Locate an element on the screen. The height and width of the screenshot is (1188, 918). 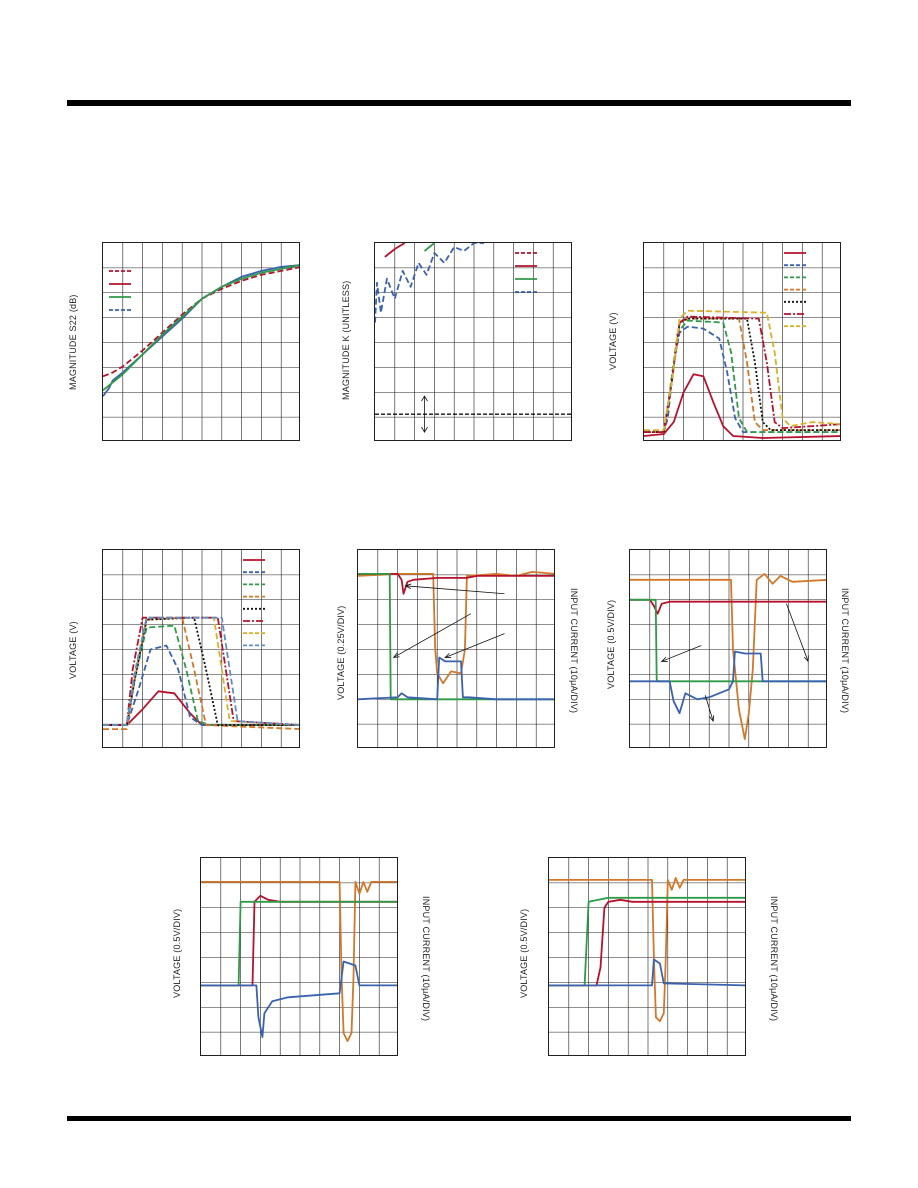
chart-pulse-b-plot is located at coordinates (201, 648).